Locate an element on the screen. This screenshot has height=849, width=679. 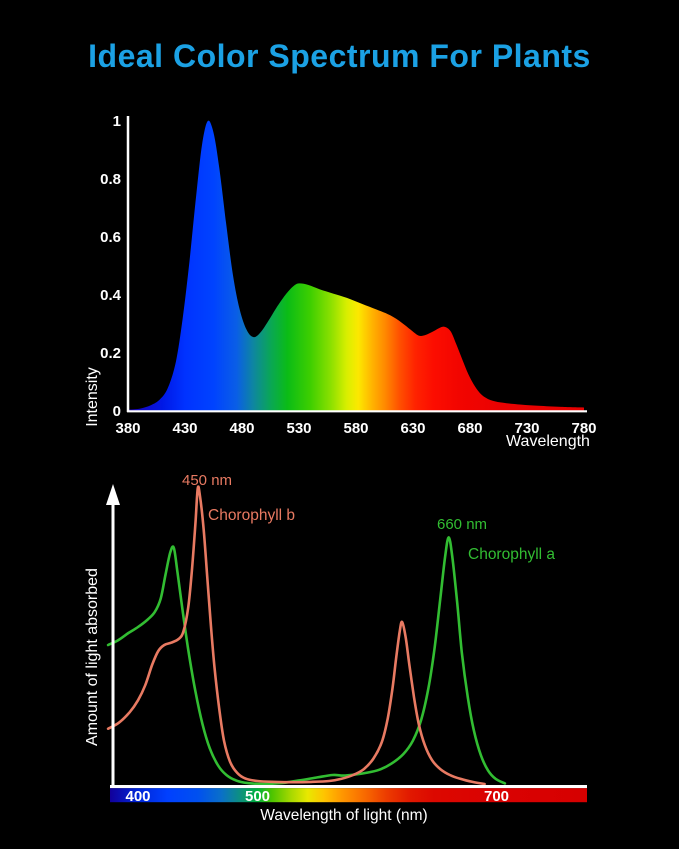
absorption-baseline is located at coordinates (348, 787).